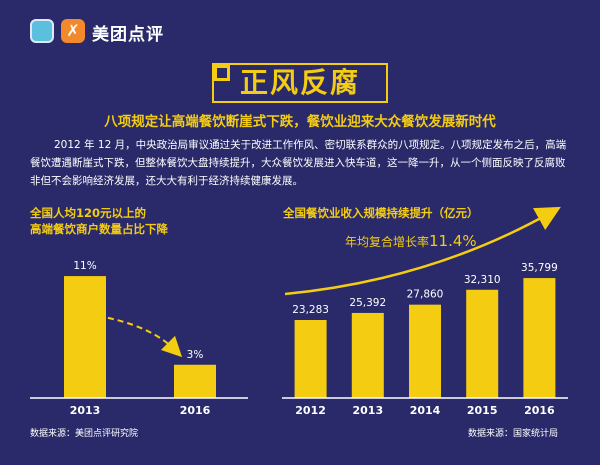 Image resolution: width=600 pixels, height=465 pixels. Describe the element at coordinates (310, 410) in the screenshot. I see `tick-label-2012: 2012` at that location.